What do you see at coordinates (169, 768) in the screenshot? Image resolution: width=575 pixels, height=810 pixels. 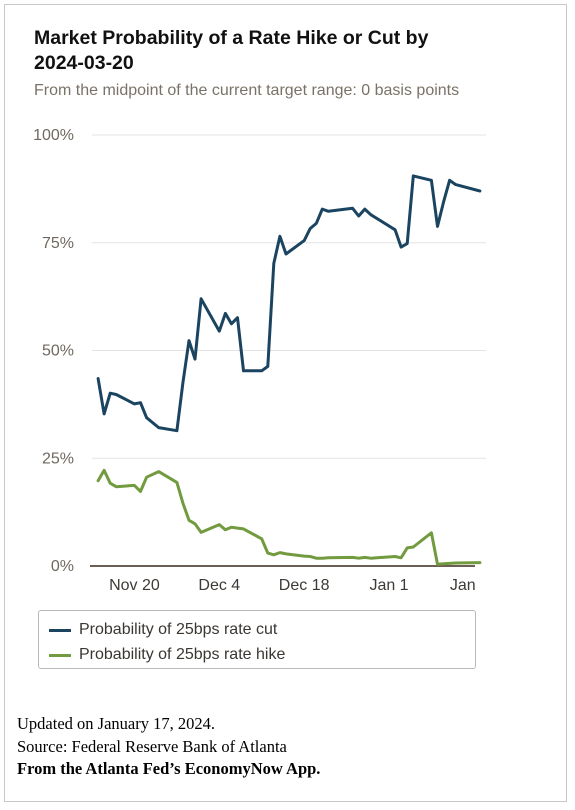 I see `app-credit-text: From the Atlanta Fed’s EconomyNow App.` at bounding box center [169, 768].